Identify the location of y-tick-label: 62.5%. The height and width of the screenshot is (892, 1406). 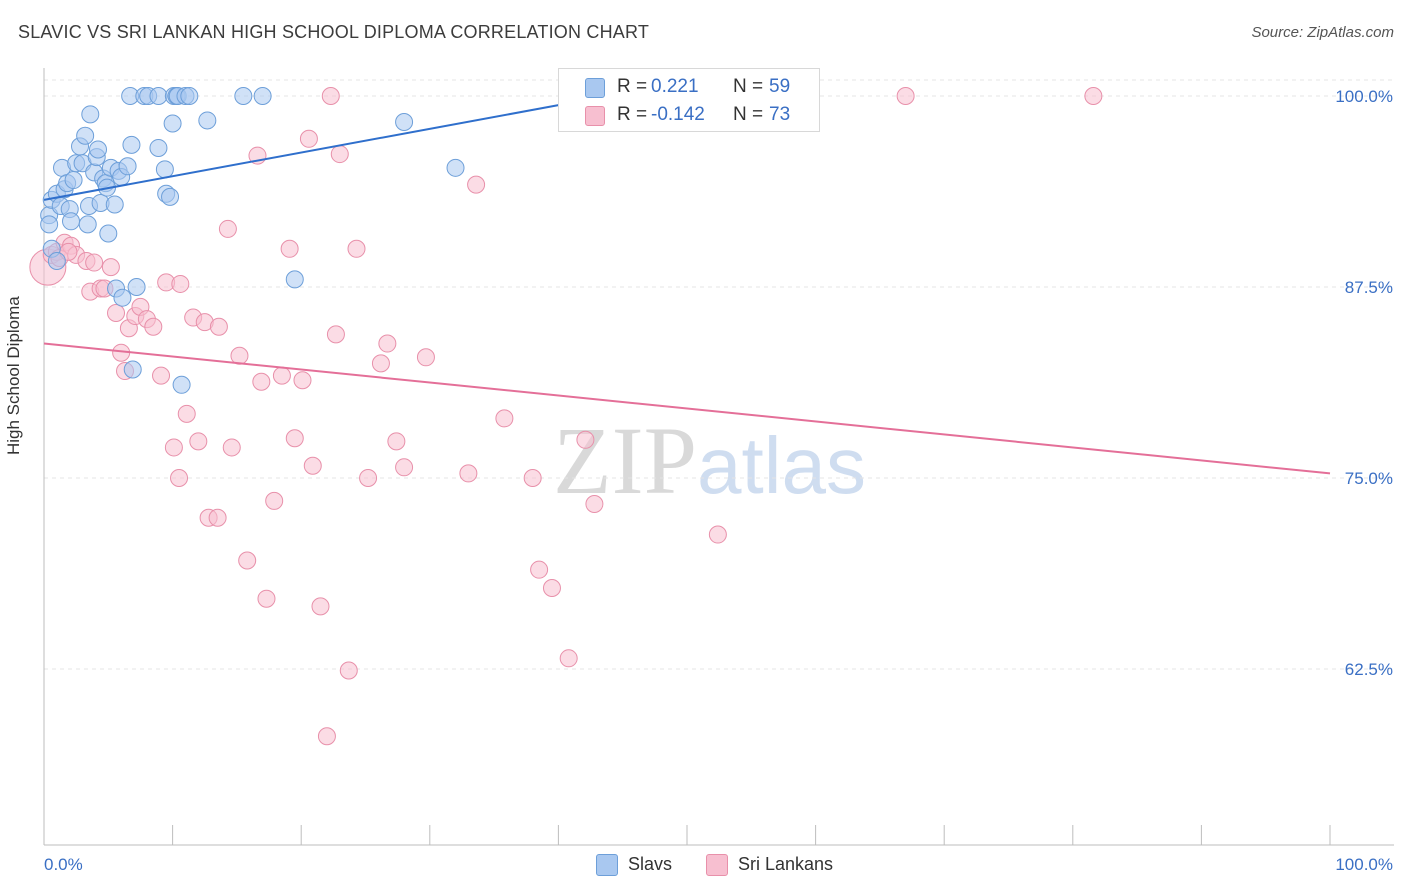
(1369, 669).